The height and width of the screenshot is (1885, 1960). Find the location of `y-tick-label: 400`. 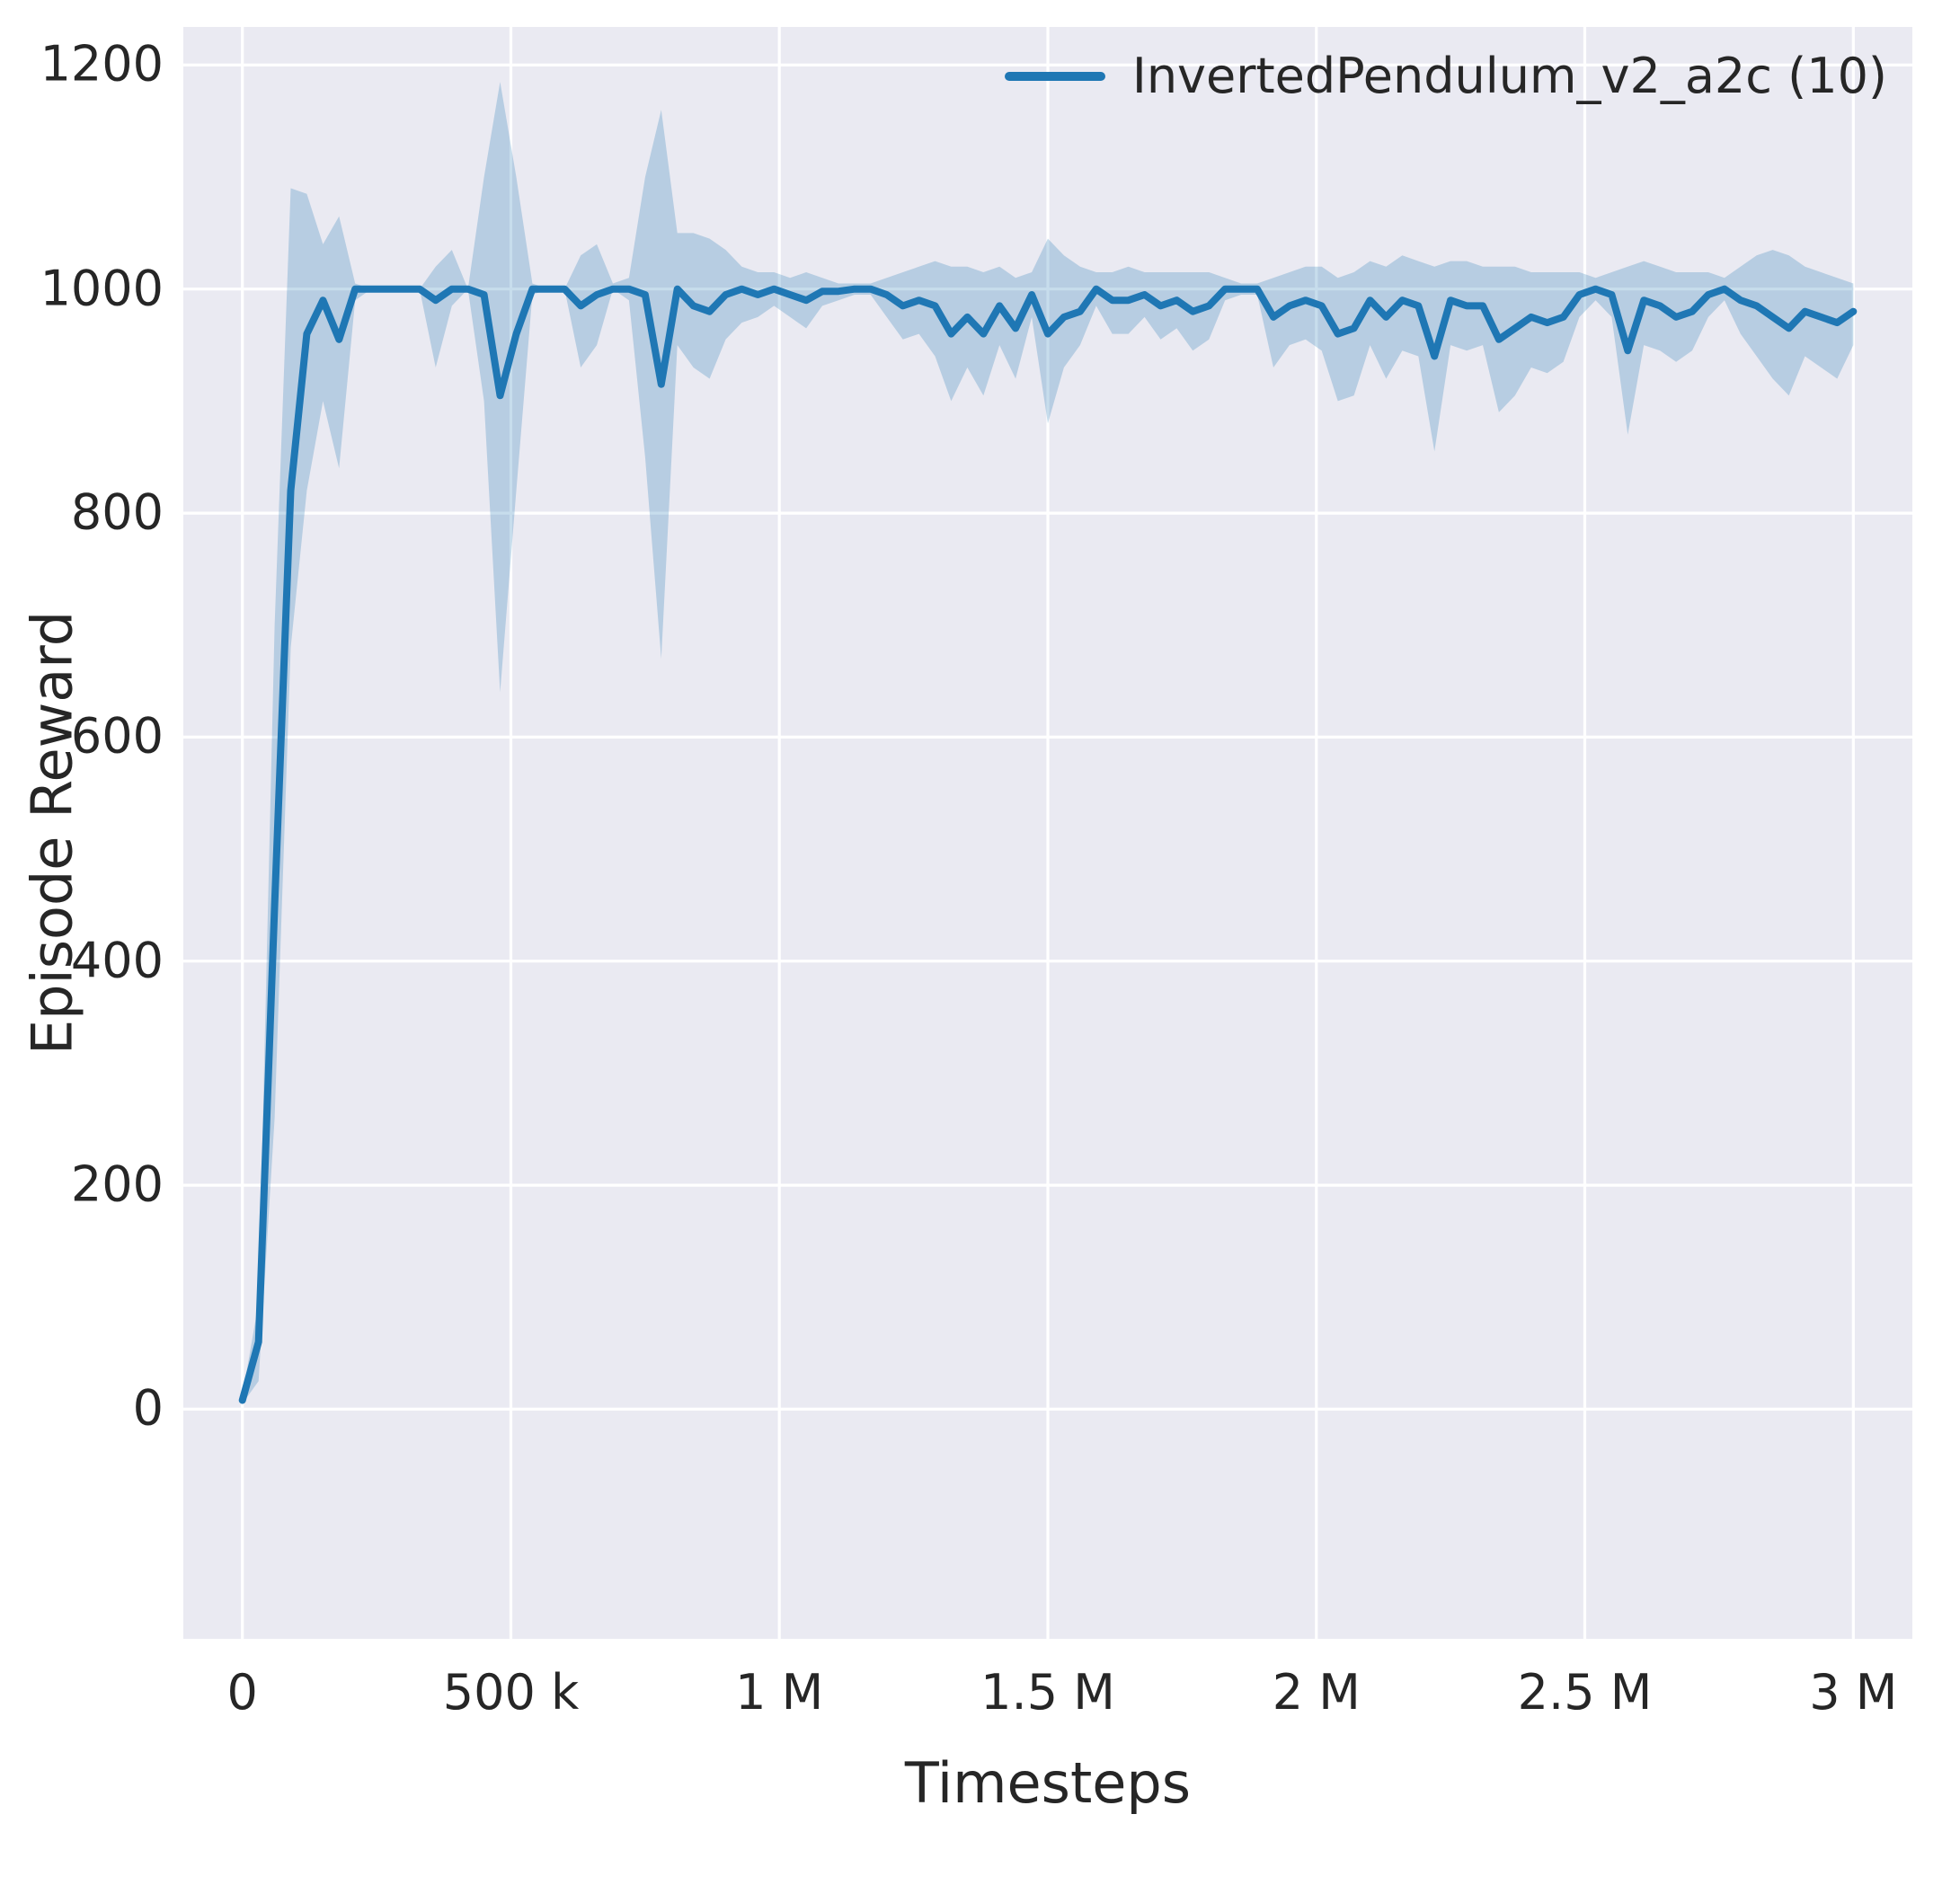

y-tick-label: 400 is located at coordinates (117, 960).